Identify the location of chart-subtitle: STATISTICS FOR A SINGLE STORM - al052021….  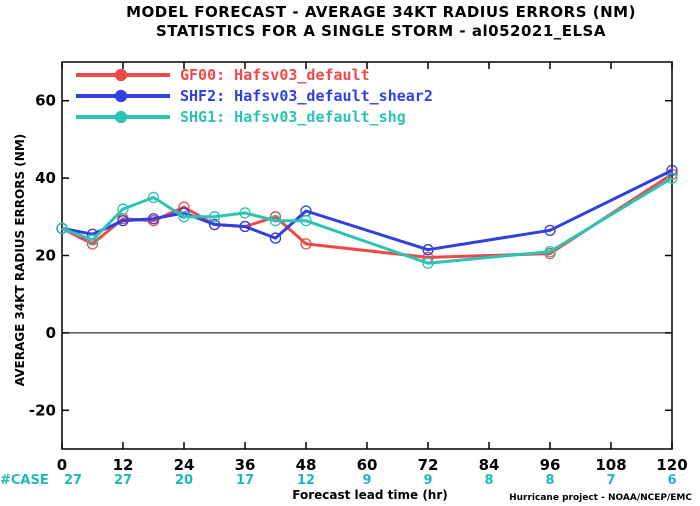
(381, 31).